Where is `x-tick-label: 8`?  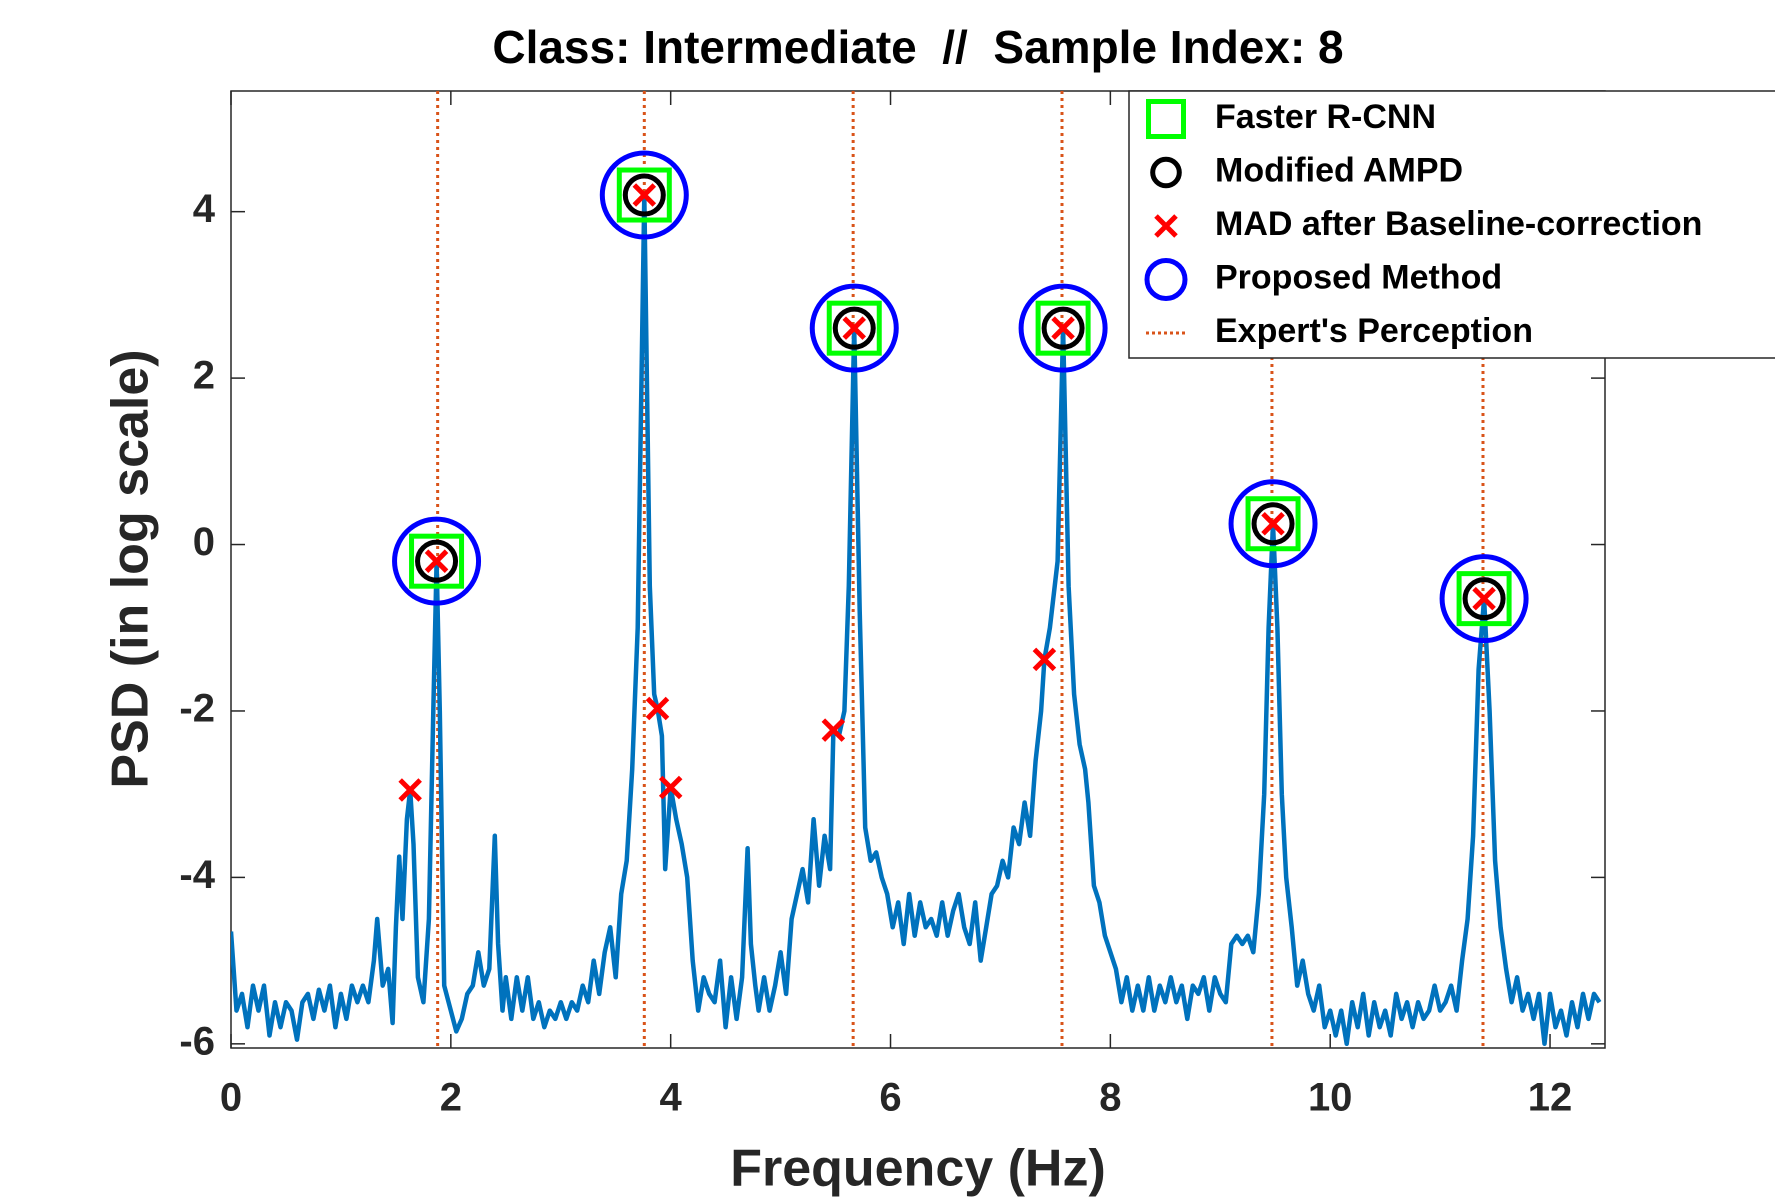
x-tick-label: 8 is located at coordinates (1110, 1098).